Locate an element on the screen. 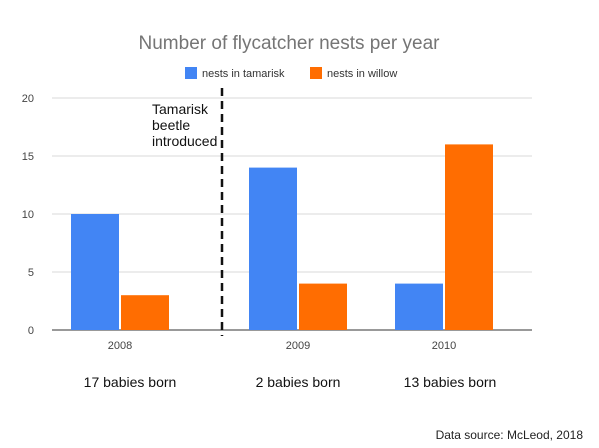  x-tick-label: 2008 is located at coordinates (120, 346).